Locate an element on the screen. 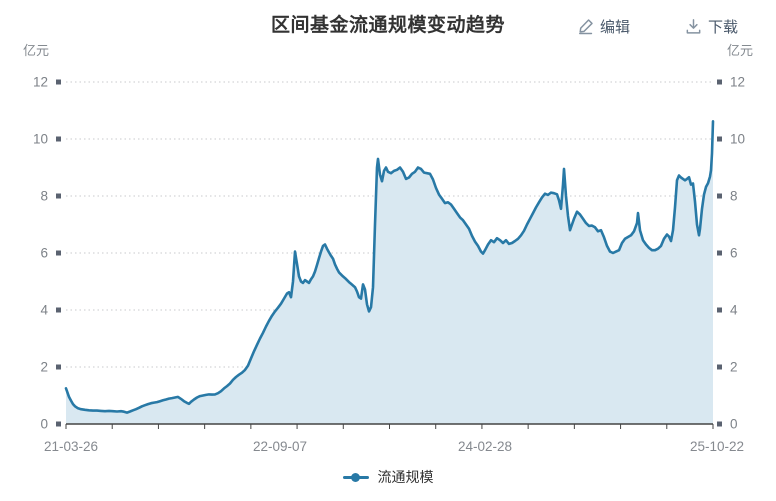  y-tick-label-right: 4 is located at coordinates (734, 310).